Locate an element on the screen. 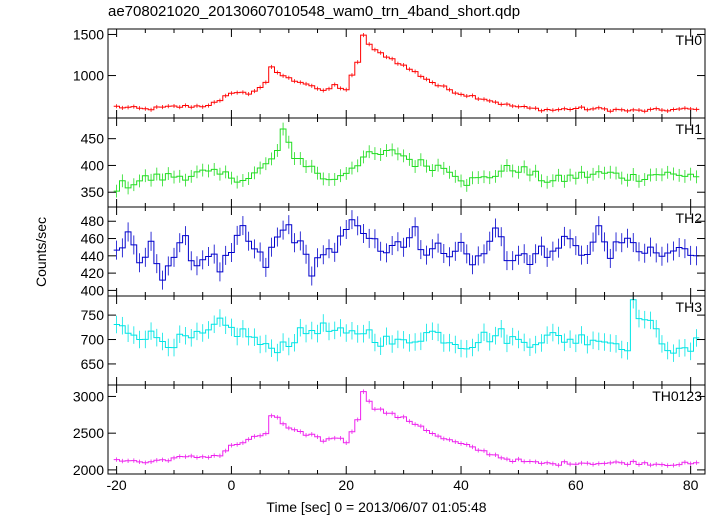 This screenshot has width=717, height=516. x-tick-label: 40 is located at coordinates (461, 485).